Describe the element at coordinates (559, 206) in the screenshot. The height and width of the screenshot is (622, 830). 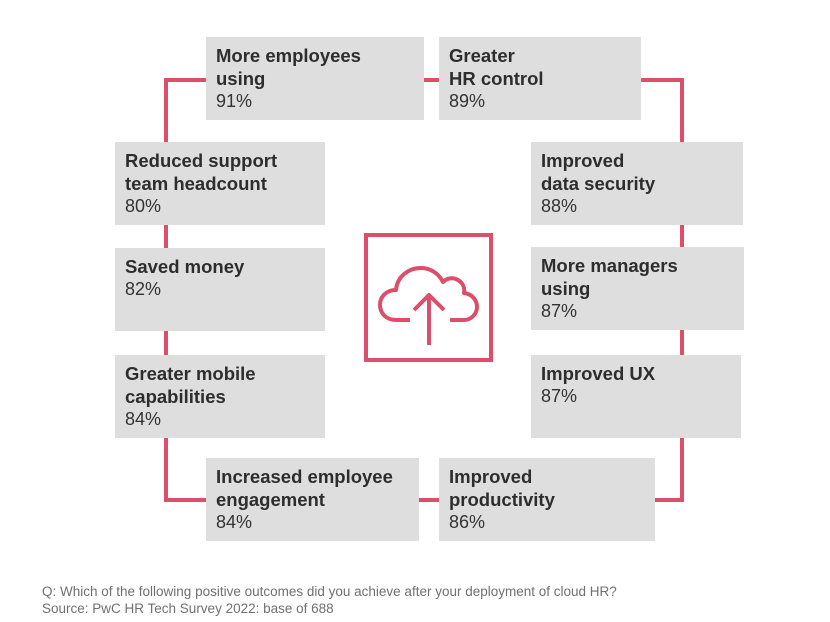
I see `outcome-value: 88%` at that location.